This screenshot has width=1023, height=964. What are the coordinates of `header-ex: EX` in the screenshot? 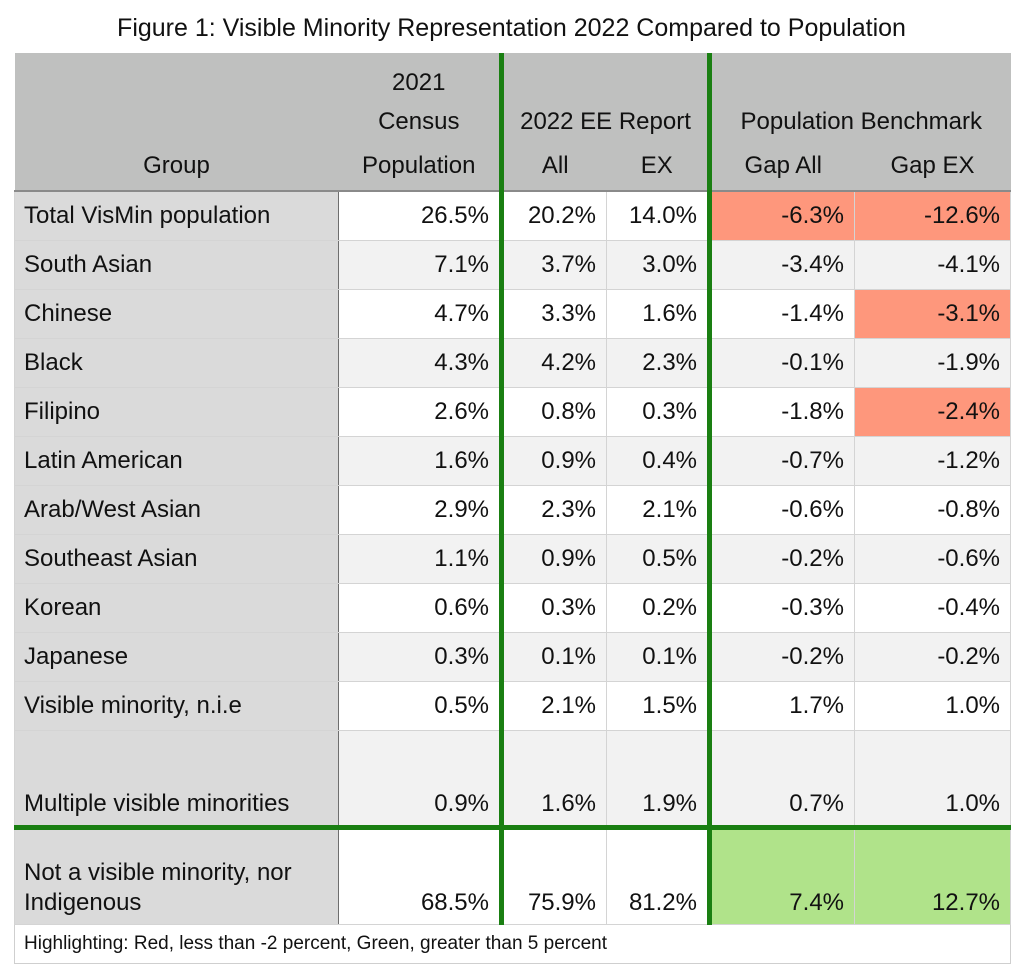 It's located at (658, 166).